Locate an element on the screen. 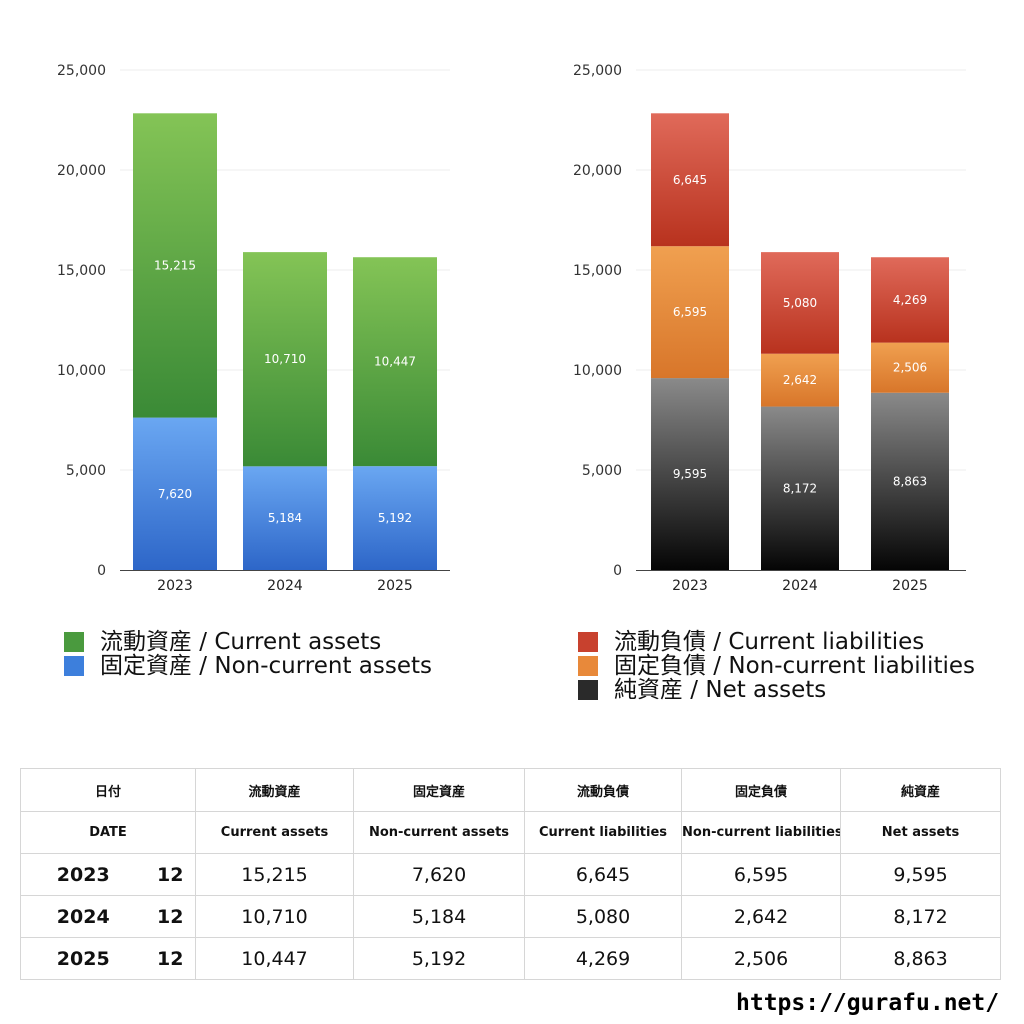 This screenshot has width=1024, height=1024. header-non-current-assets-en: Non-current assets is located at coordinates (439, 832).